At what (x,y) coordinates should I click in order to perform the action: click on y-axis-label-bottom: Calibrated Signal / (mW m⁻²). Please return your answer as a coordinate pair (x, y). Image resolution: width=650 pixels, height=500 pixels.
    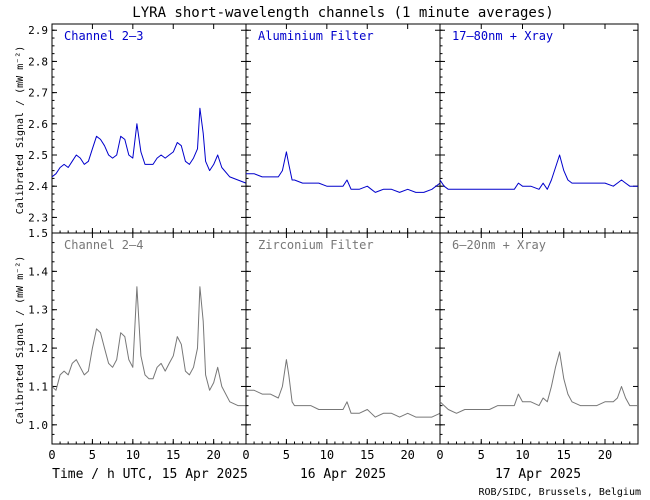
    Looking at the image, I should click on (20, 340).